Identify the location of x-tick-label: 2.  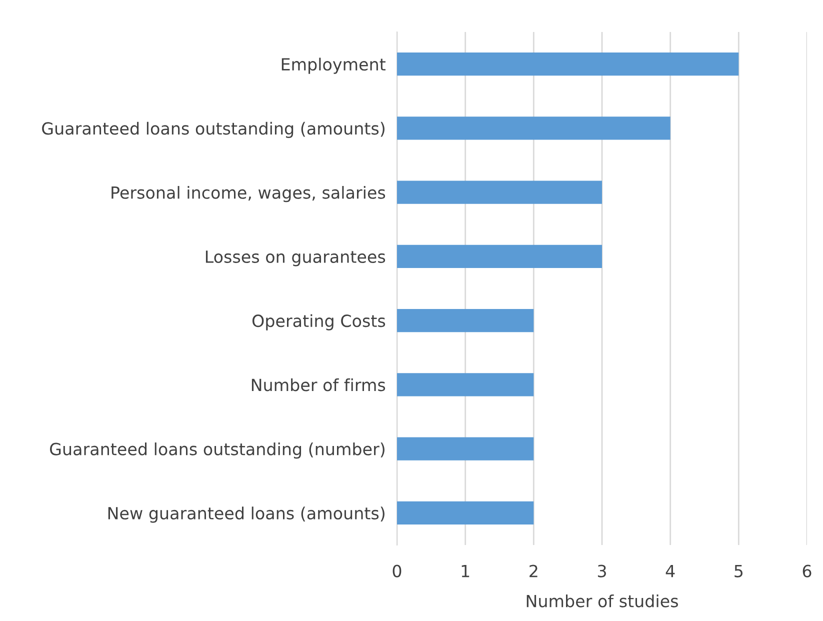
(534, 571).